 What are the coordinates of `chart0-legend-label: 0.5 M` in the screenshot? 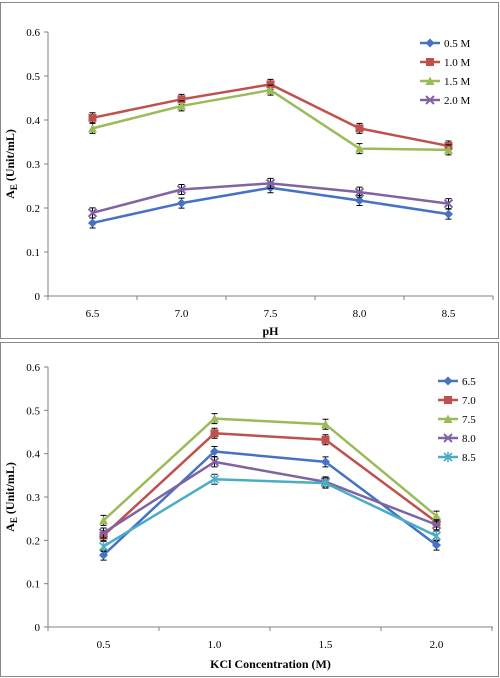 It's located at (457, 44).